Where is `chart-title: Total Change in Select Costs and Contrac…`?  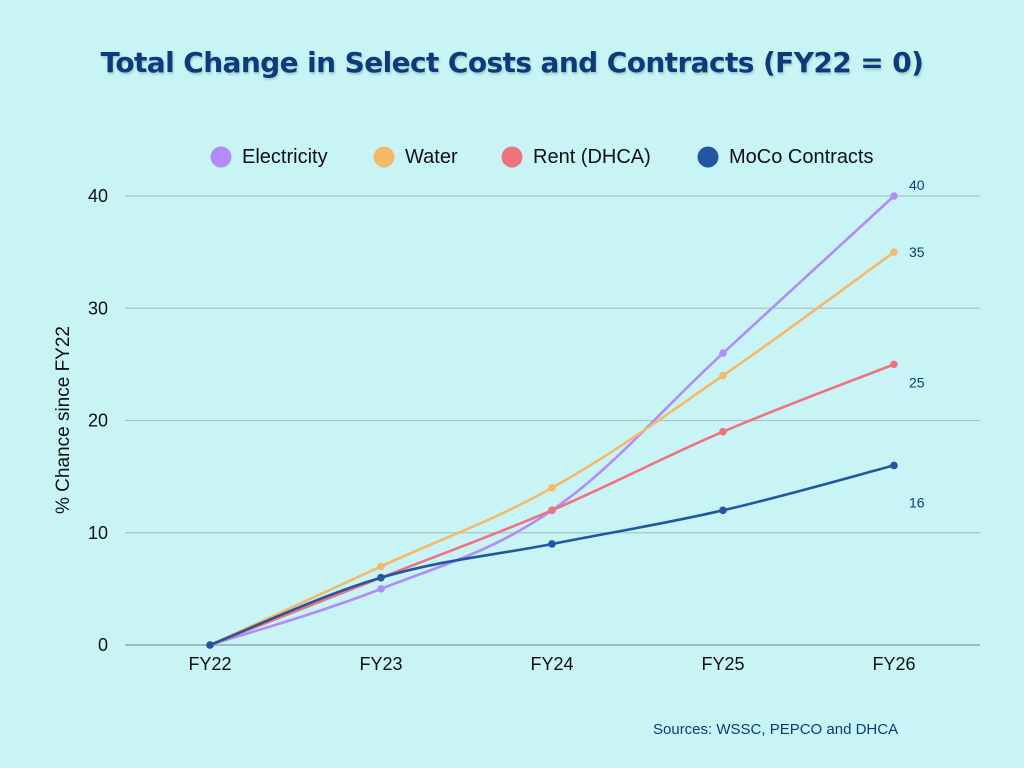
chart-title: Total Change in Select Costs and Contrac… is located at coordinates (512, 62).